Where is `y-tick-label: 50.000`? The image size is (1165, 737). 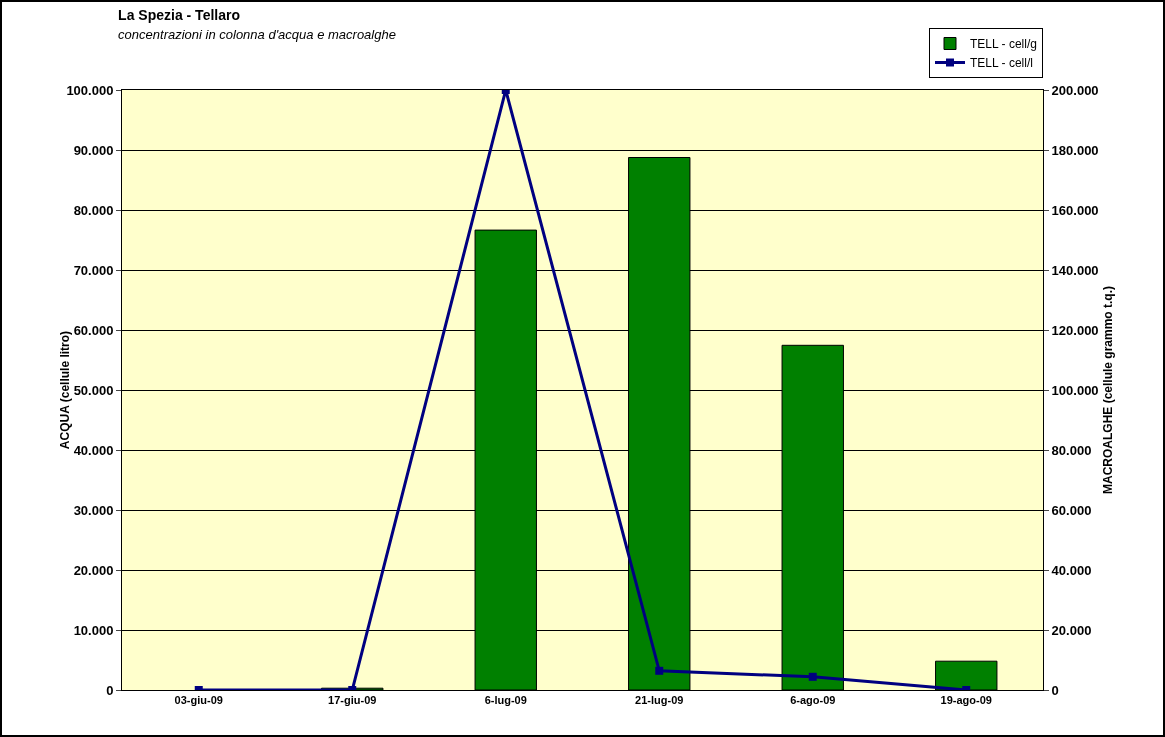 y-tick-label: 50.000 is located at coordinates (93, 390).